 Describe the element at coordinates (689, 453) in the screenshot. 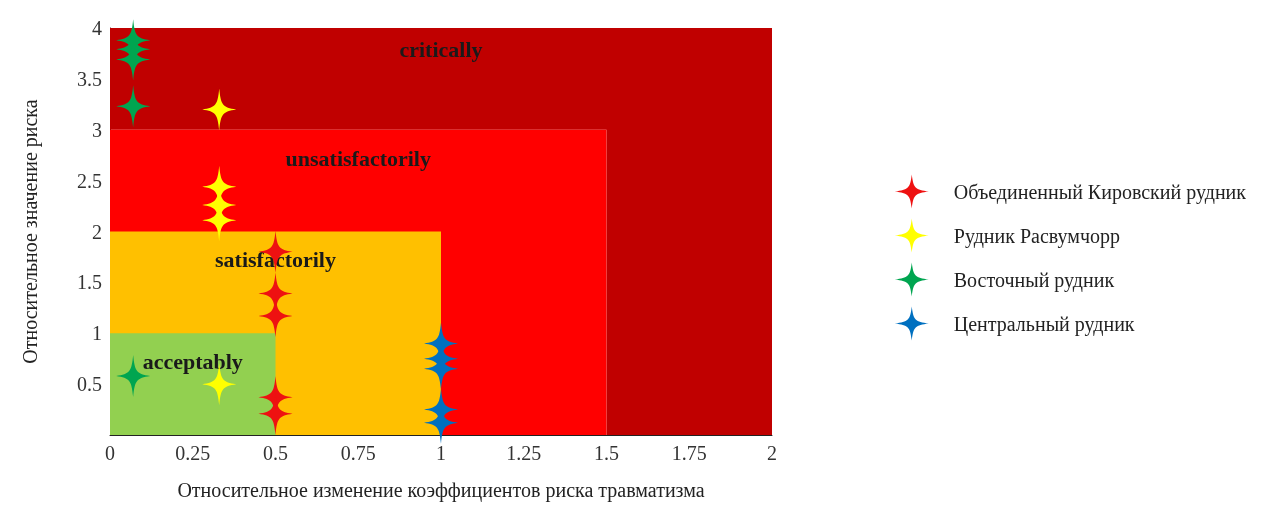

I see `x-tick-label: 1.75` at that location.